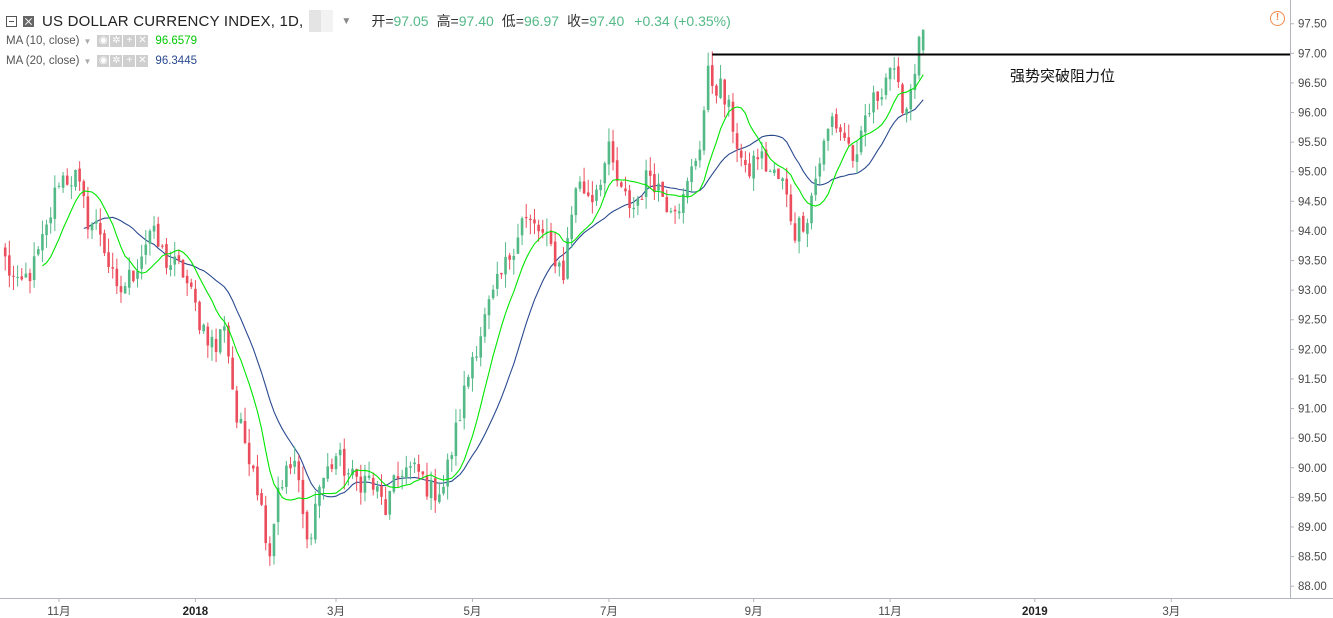 The height and width of the screenshot is (618, 1333). Describe the element at coordinates (1312, 173) in the screenshot. I see `y-tick-label: 95.00` at that location.